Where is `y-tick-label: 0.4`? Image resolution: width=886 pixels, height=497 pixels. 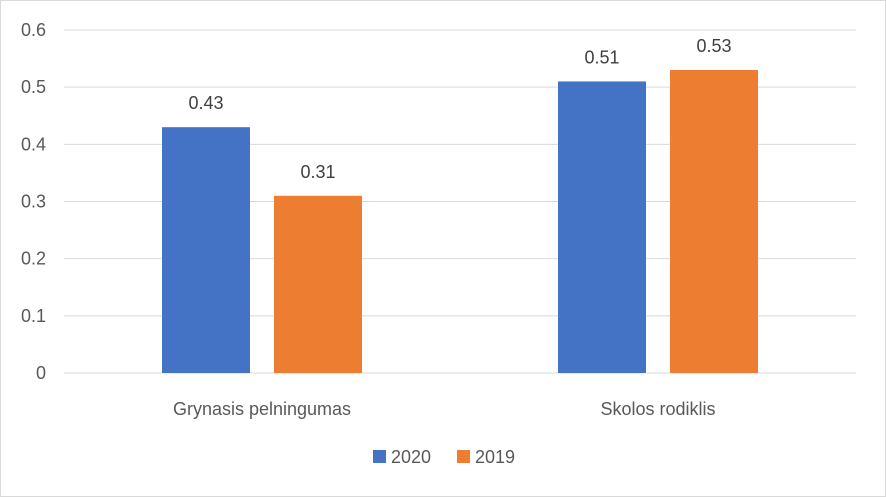 y-tick-label: 0.4 is located at coordinates (33, 144).